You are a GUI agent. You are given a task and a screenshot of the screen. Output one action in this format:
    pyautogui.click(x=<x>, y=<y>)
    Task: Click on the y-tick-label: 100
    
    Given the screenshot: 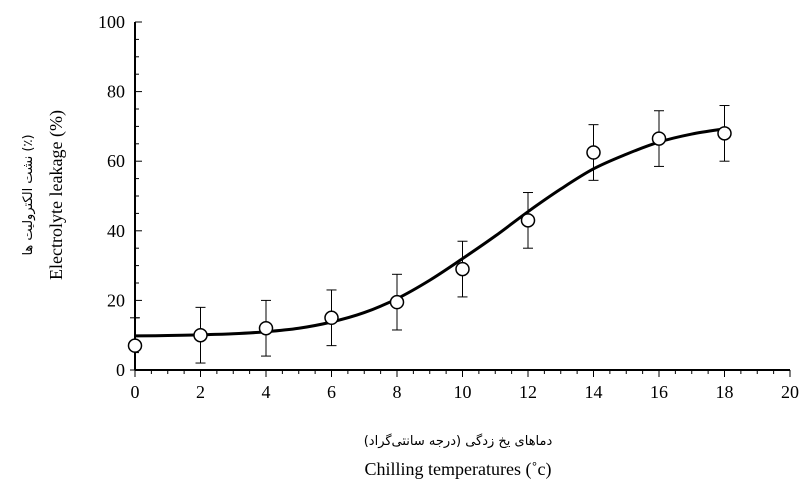 What is the action you would take?
    pyautogui.click(x=111, y=22)
    